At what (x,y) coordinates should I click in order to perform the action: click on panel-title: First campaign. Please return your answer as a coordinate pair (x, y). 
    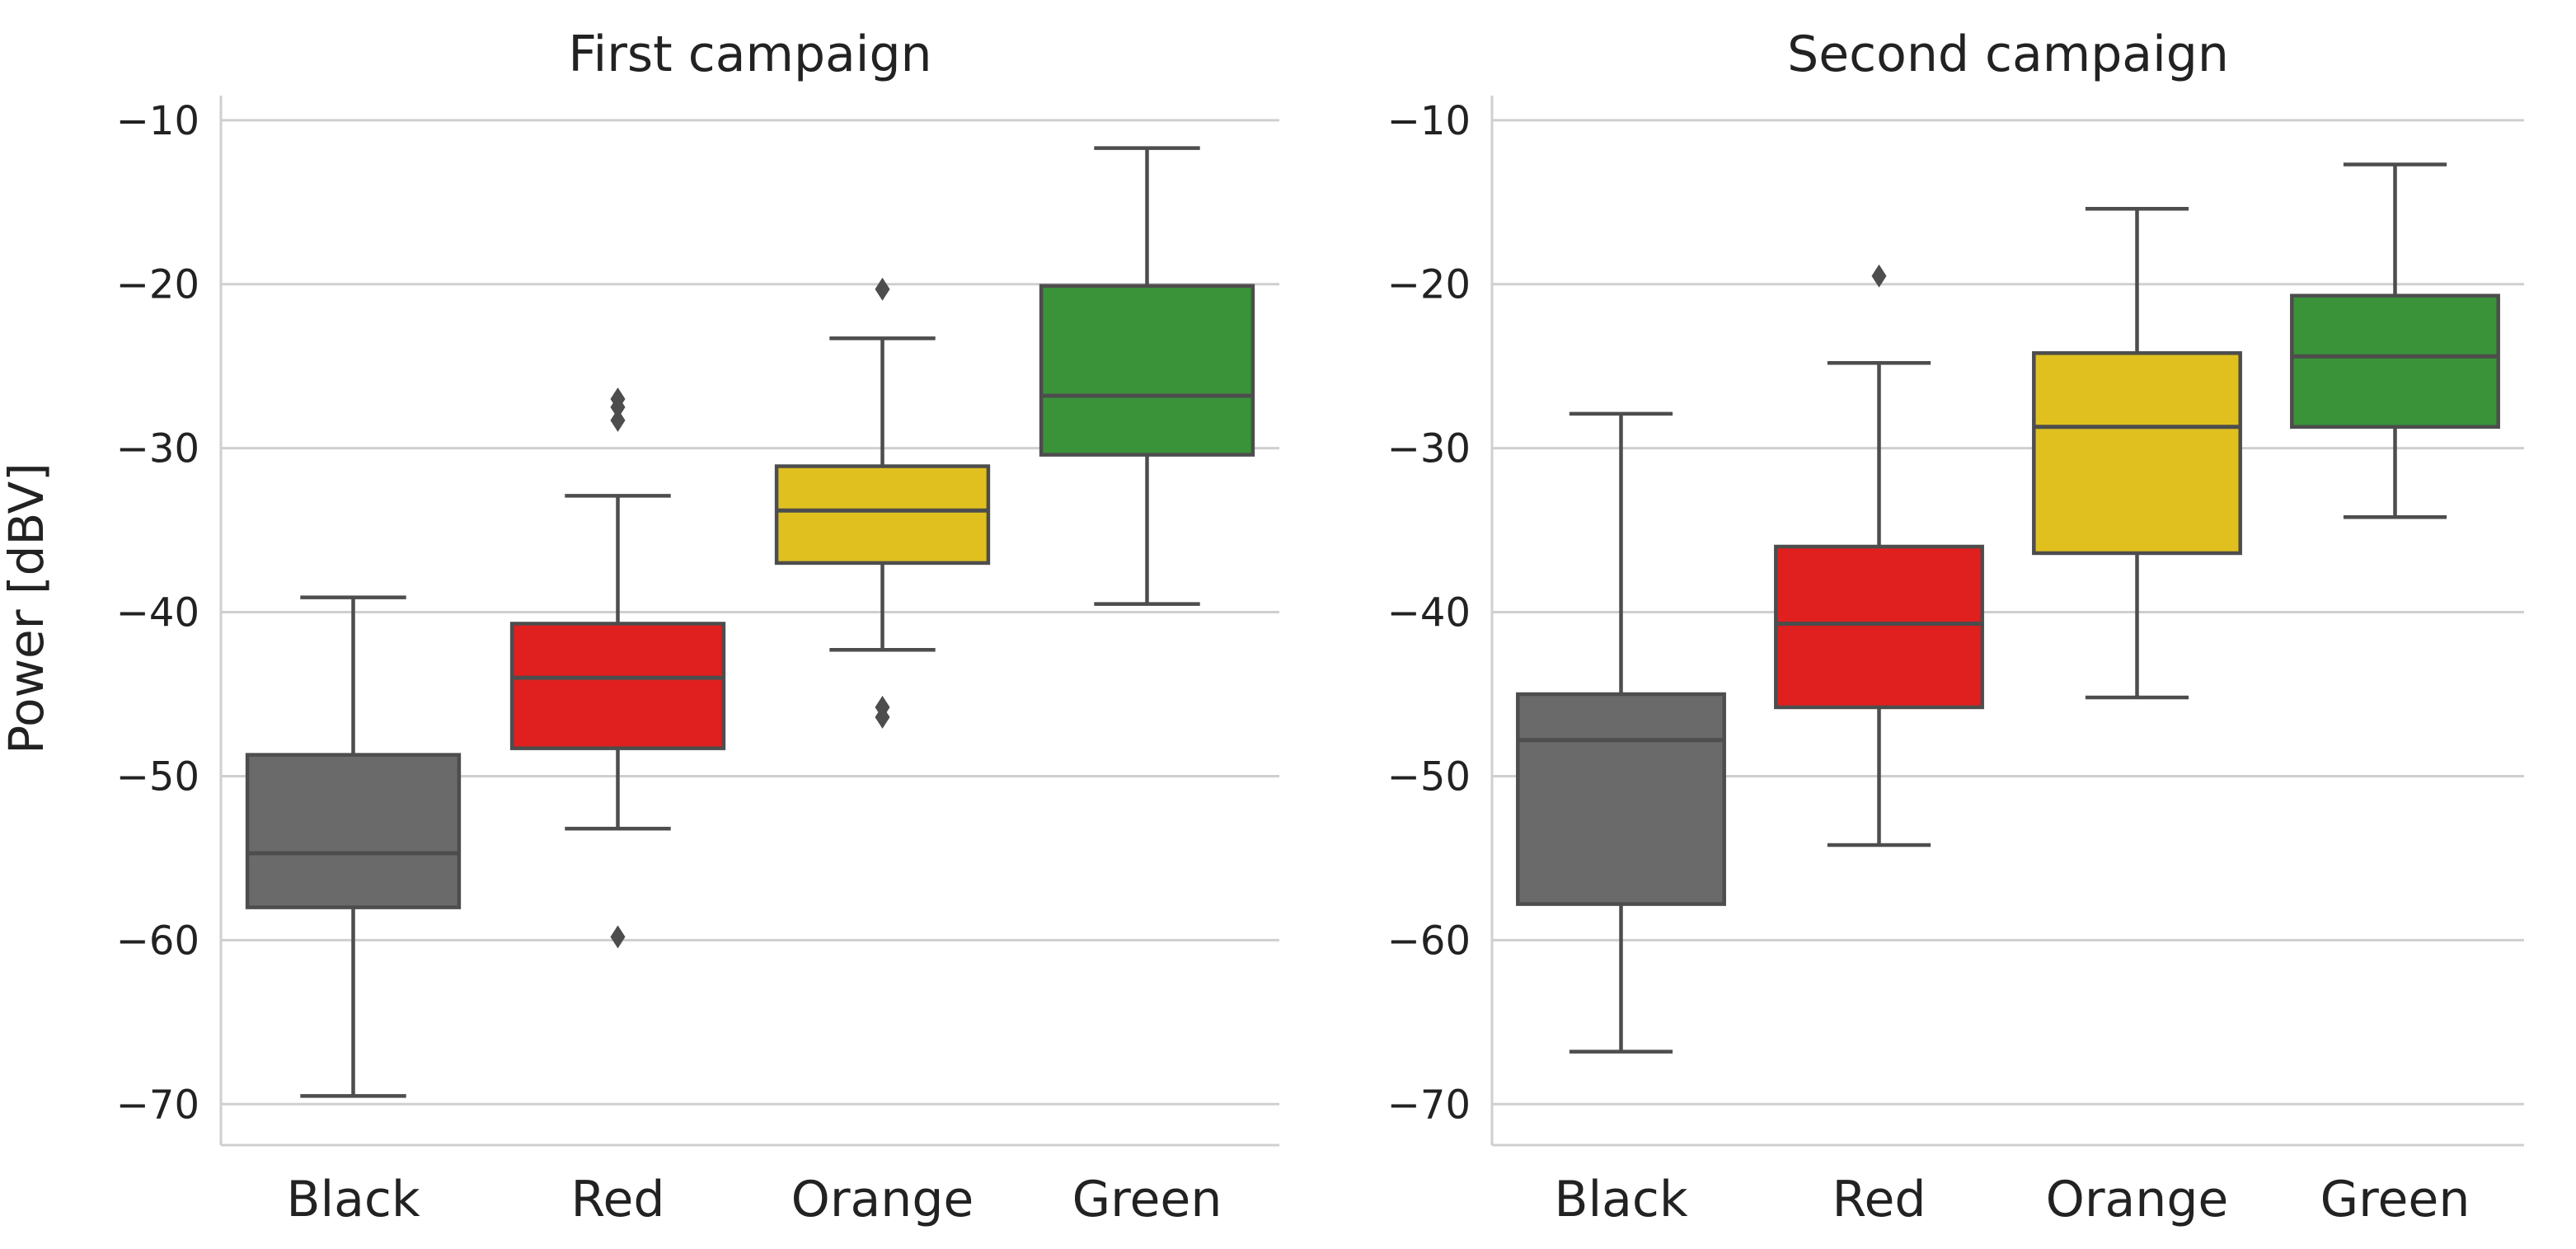
    Looking at the image, I should click on (750, 55).